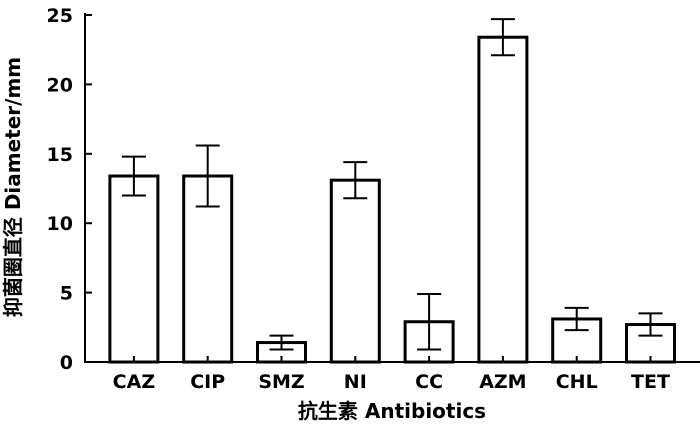 The width and height of the screenshot is (700, 427). What do you see at coordinates (391, 374) in the screenshot?
I see `x-ticks: CAZ CIP SMZ NI CC AZM CHL TET` at bounding box center [391, 374].